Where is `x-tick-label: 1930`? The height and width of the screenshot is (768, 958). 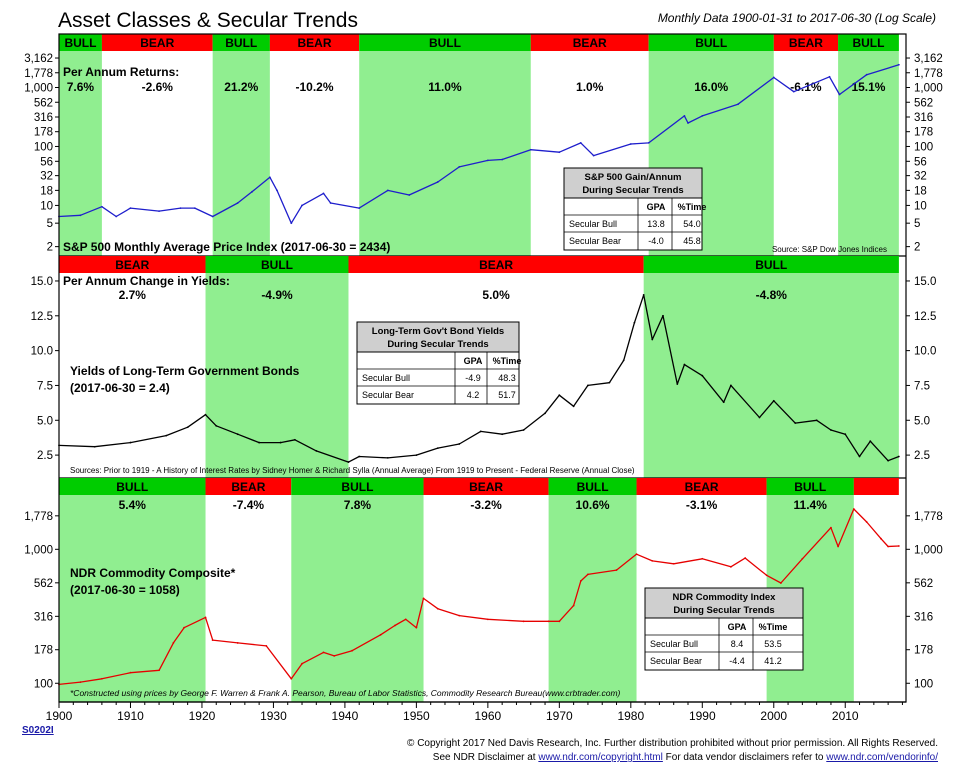 x-tick-label: 1930 is located at coordinates (273, 716).